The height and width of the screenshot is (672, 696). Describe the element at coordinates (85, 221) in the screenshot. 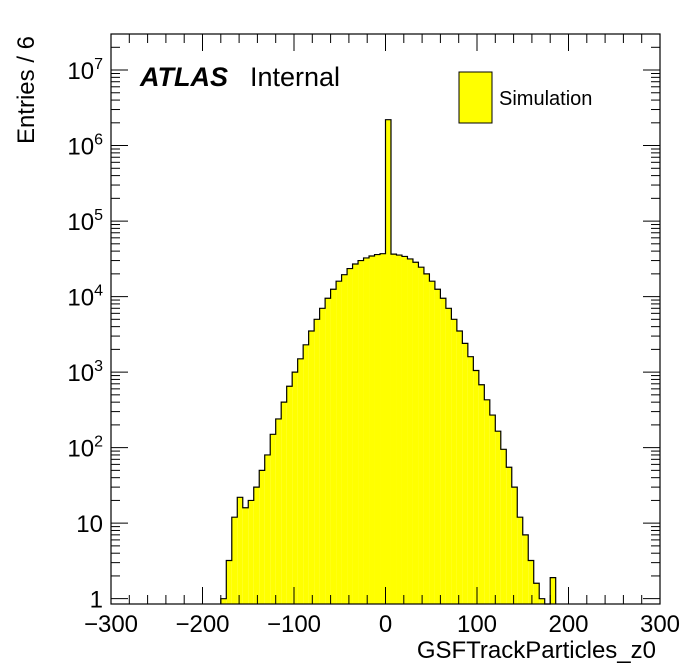

I see `y-tick-label: 10⁵` at that location.